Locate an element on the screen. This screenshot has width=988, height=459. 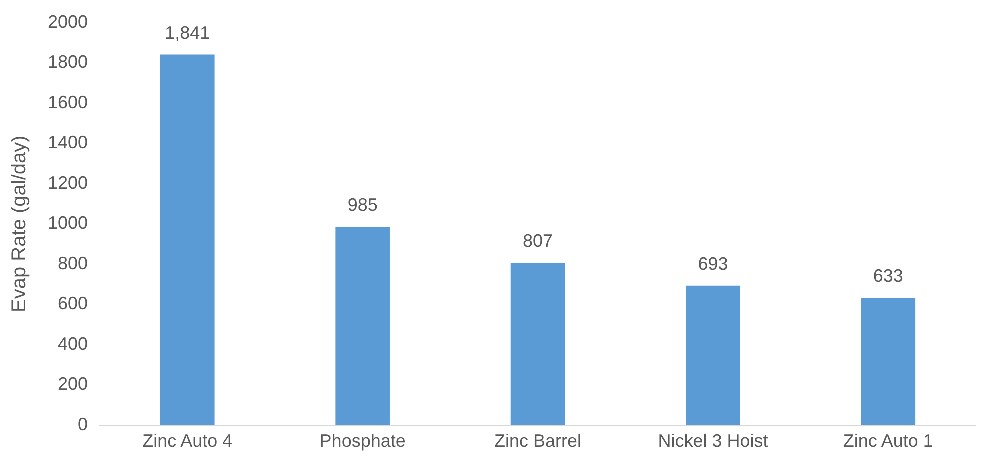
y-tick-label: 1000 is located at coordinates (68, 223).